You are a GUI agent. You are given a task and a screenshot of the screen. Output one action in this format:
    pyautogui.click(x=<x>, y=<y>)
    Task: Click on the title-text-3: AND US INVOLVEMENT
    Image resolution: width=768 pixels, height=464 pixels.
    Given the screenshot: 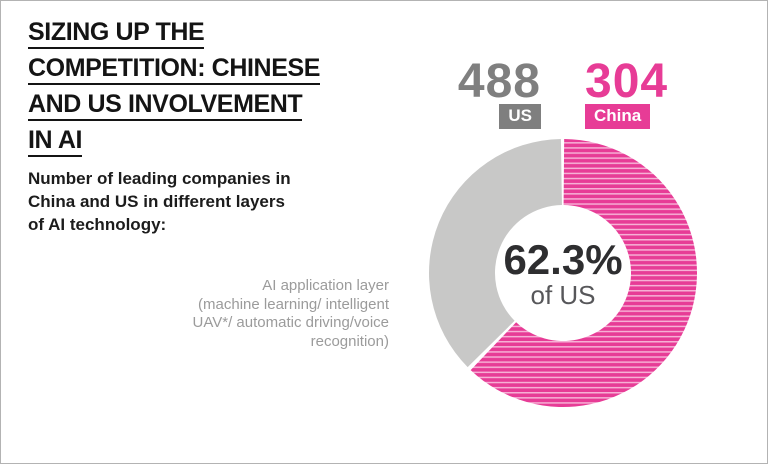 What is the action you would take?
    pyautogui.click(x=165, y=106)
    